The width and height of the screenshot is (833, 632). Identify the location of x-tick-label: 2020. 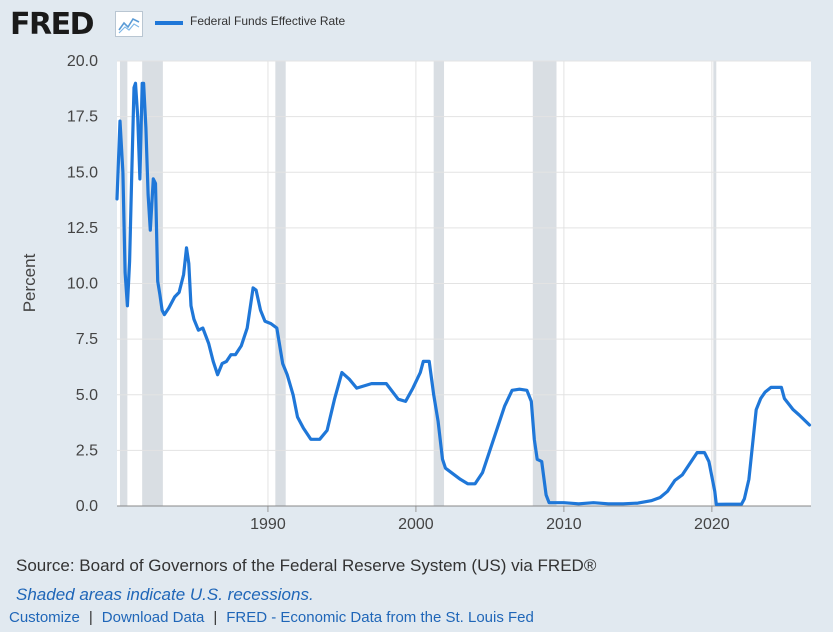
(712, 524).